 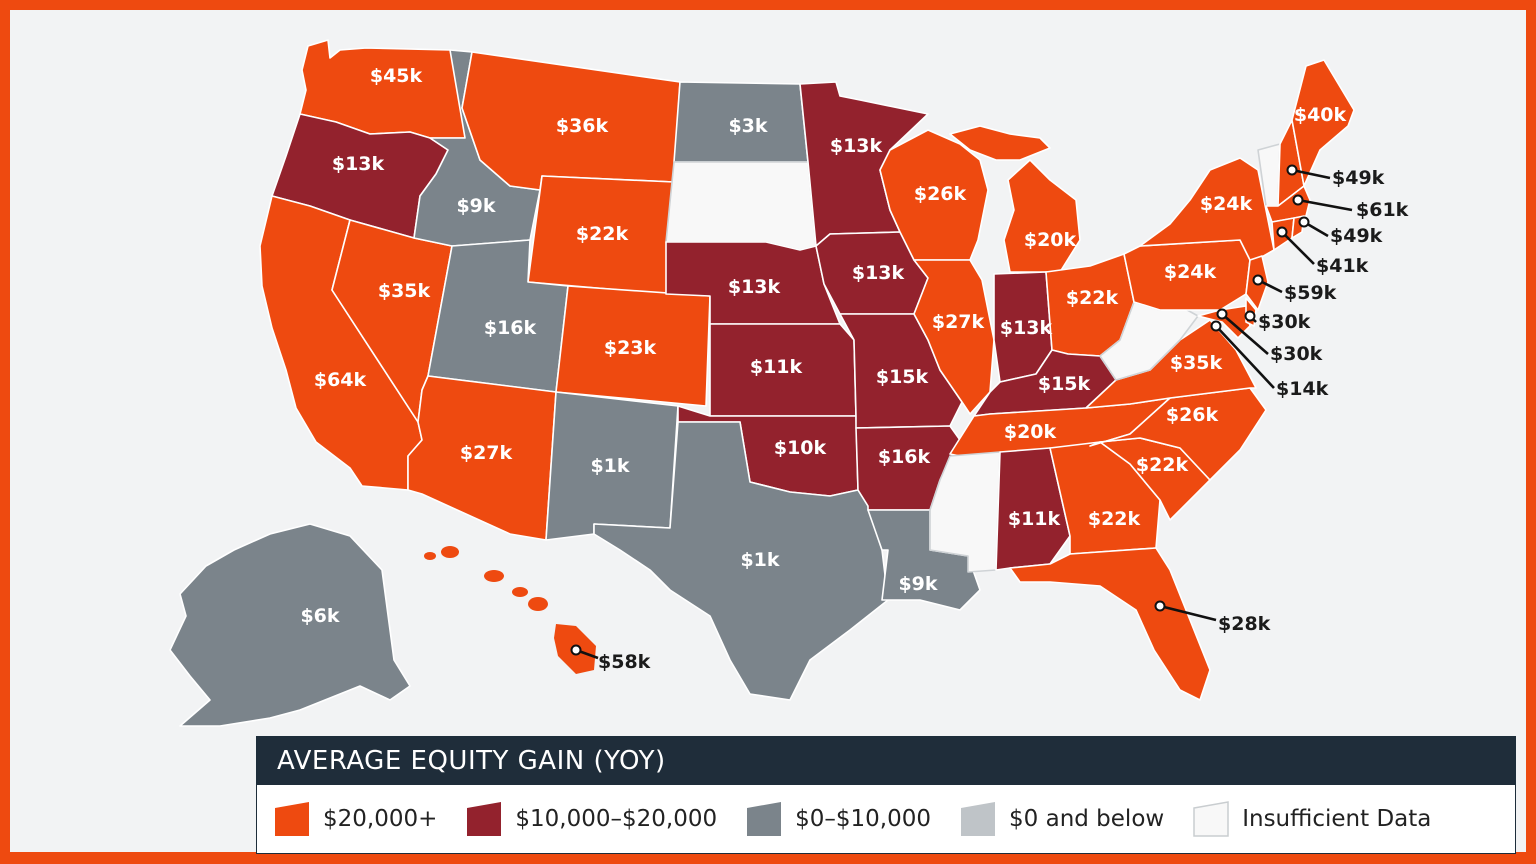 I want to click on legend-item-20k-plus: $20,000+, so click(x=354, y=819).